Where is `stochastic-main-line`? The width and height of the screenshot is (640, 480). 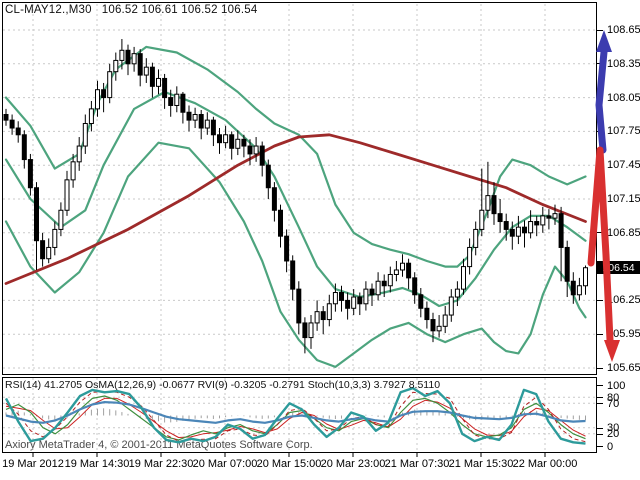 stochastic-main-line is located at coordinates (295, 415).